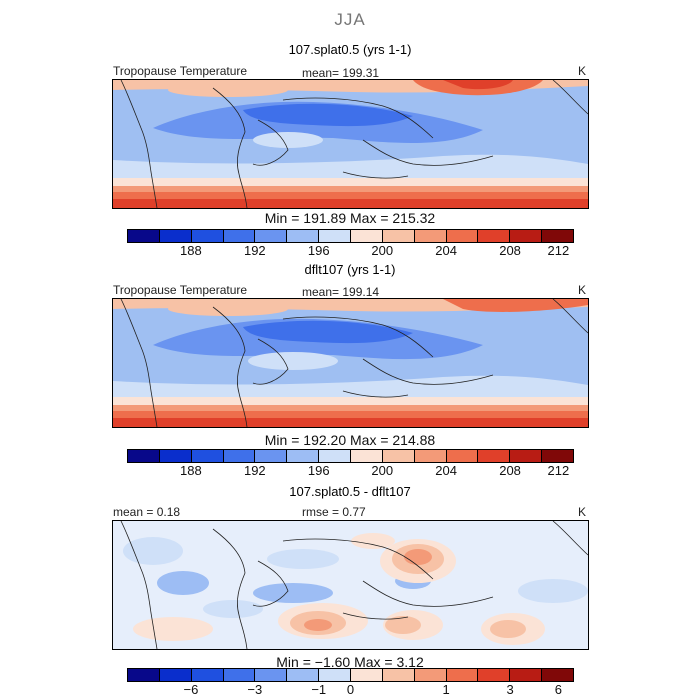 The width and height of the screenshot is (700, 700). Describe the element at coordinates (558, 470) in the screenshot. I see `p2-tick: 212` at that location.